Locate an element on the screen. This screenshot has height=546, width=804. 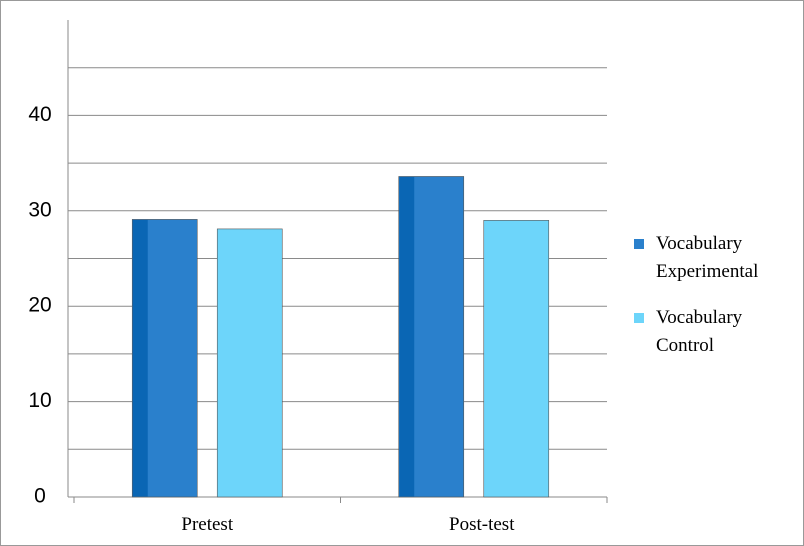
y-tick-label: 40 is located at coordinates (39, 114).